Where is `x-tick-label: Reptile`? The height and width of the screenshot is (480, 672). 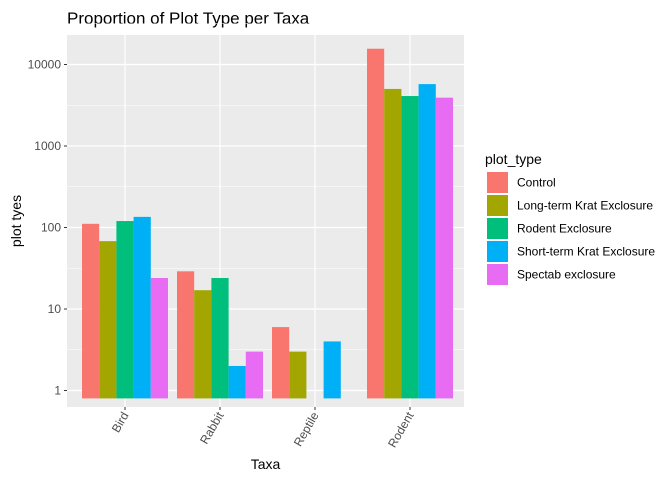 x-tick-label: Reptile is located at coordinates (306, 429).